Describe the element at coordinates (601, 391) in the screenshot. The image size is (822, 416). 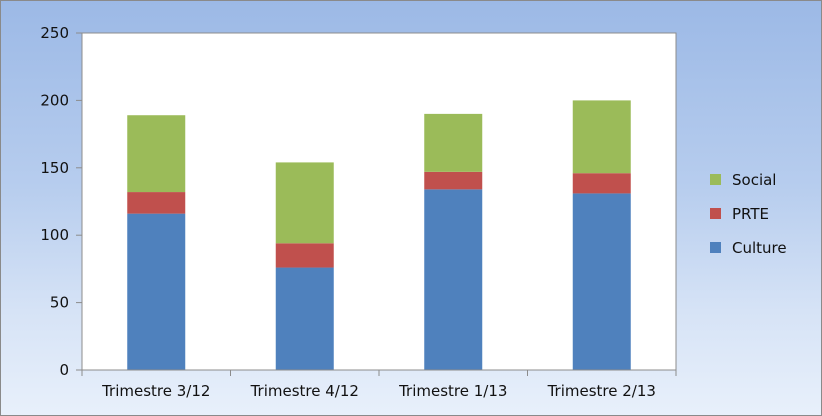
I see `x-tick-label: Trimestre 2/13` at that location.